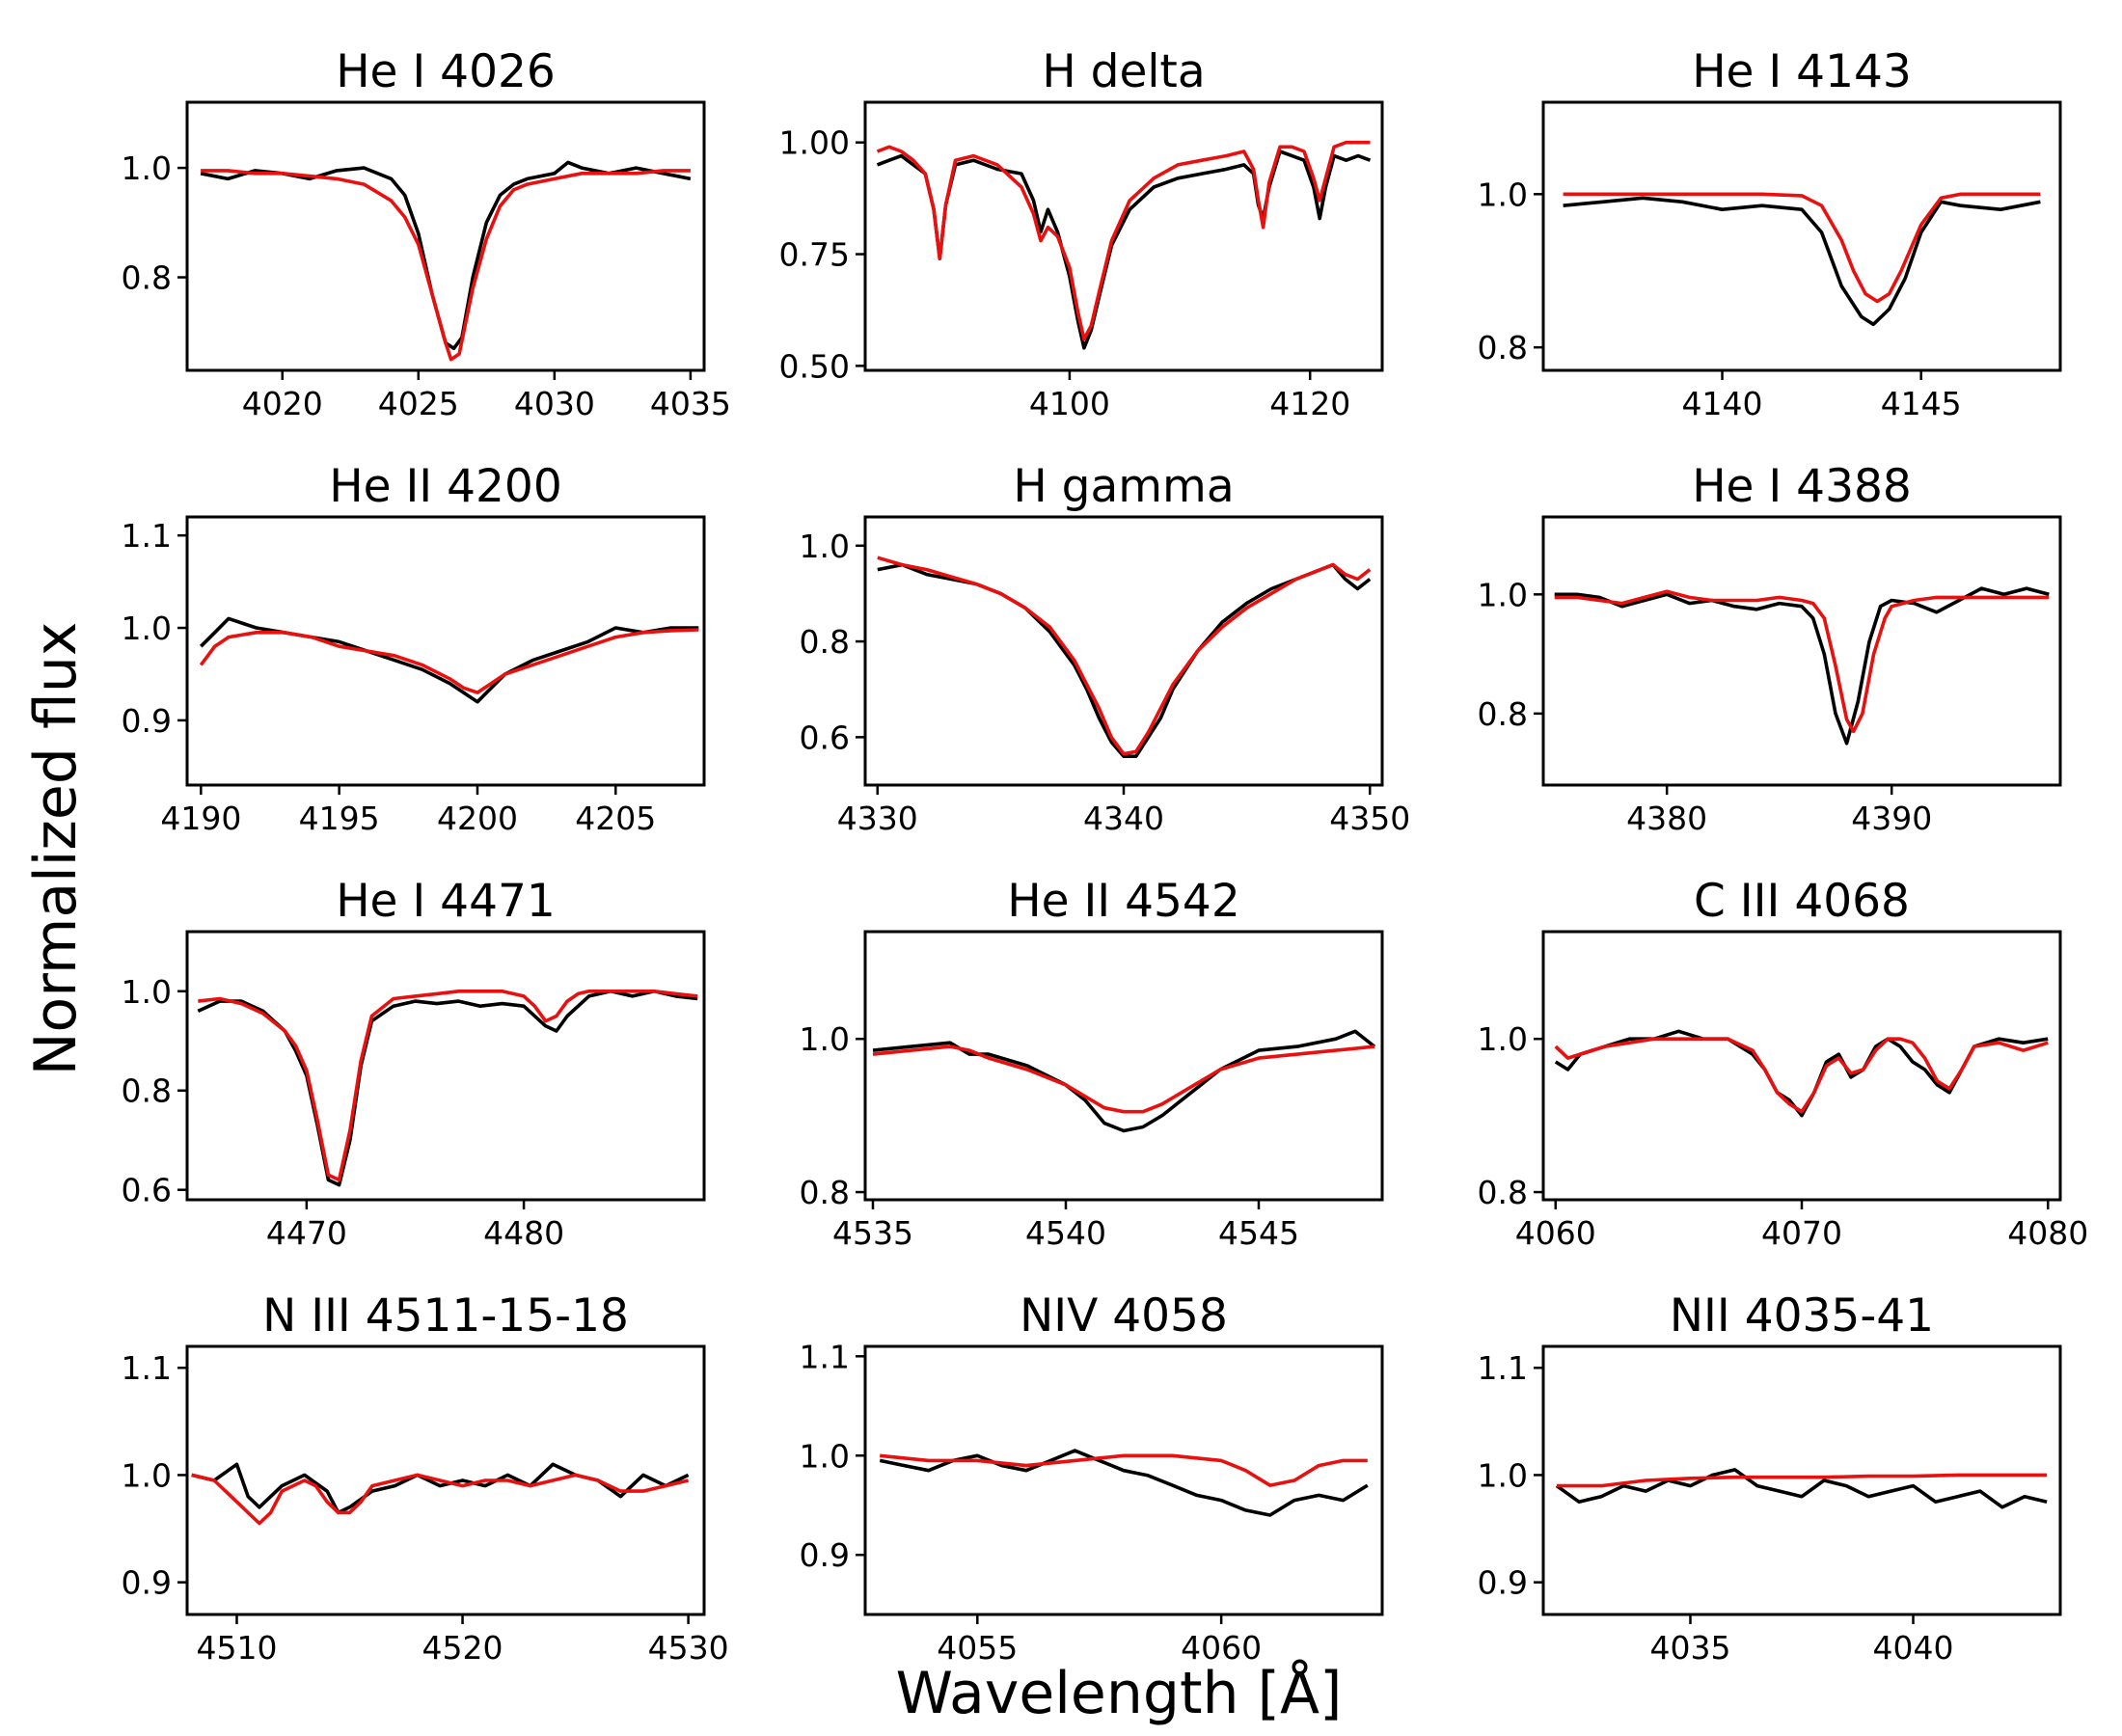  Describe the element at coordinates (1922, 403) in the screenshot. I see `x-tick-label: 4145` at that location.